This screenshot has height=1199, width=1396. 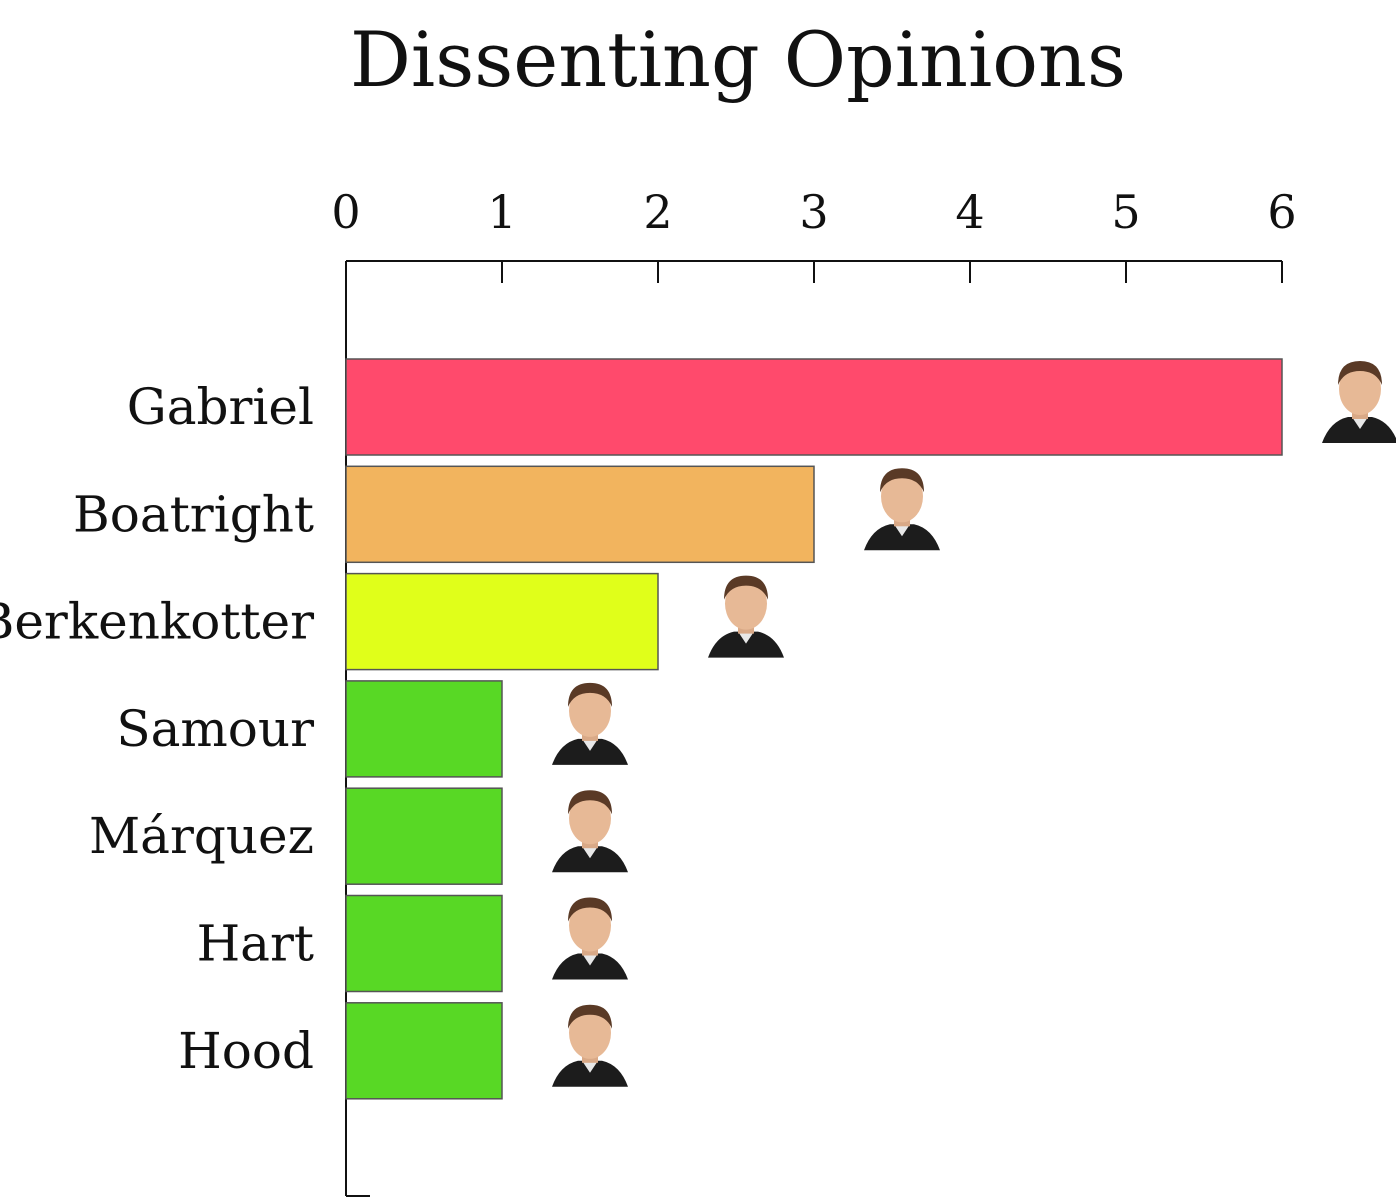 I want to click on category-label: Berkenkotter, so click(x=157, y=622).